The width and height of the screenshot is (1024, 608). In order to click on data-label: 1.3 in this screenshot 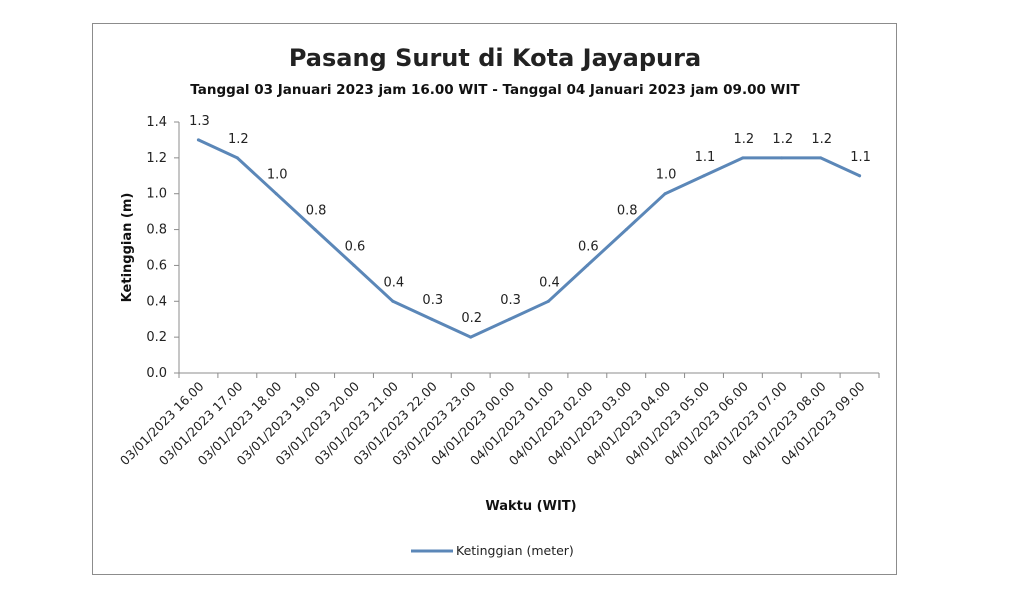, I will do `click(199, 121)`.